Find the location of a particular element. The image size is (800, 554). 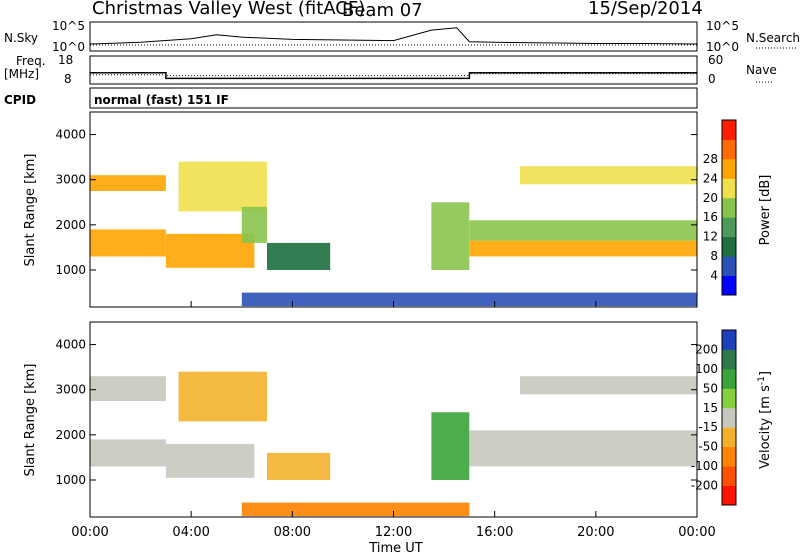

colorbar-tick-label: 4 is located at coordinates (714, 276).